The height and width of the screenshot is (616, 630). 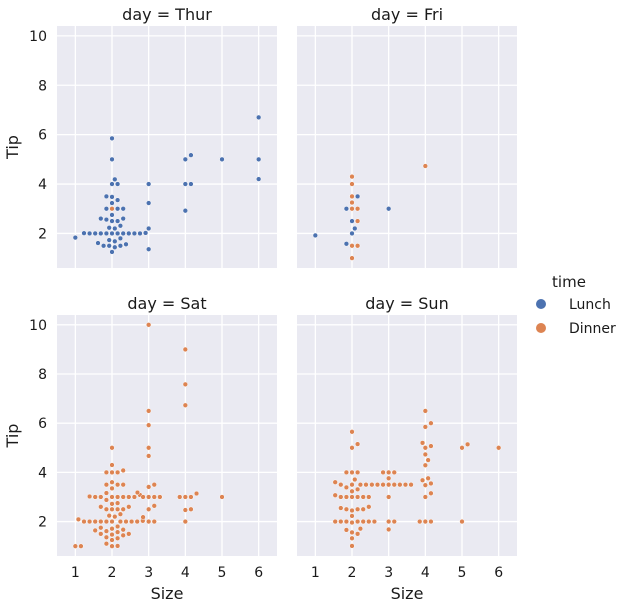 I want to click on y-axis-label: Tip, so click(x=12, y=436).